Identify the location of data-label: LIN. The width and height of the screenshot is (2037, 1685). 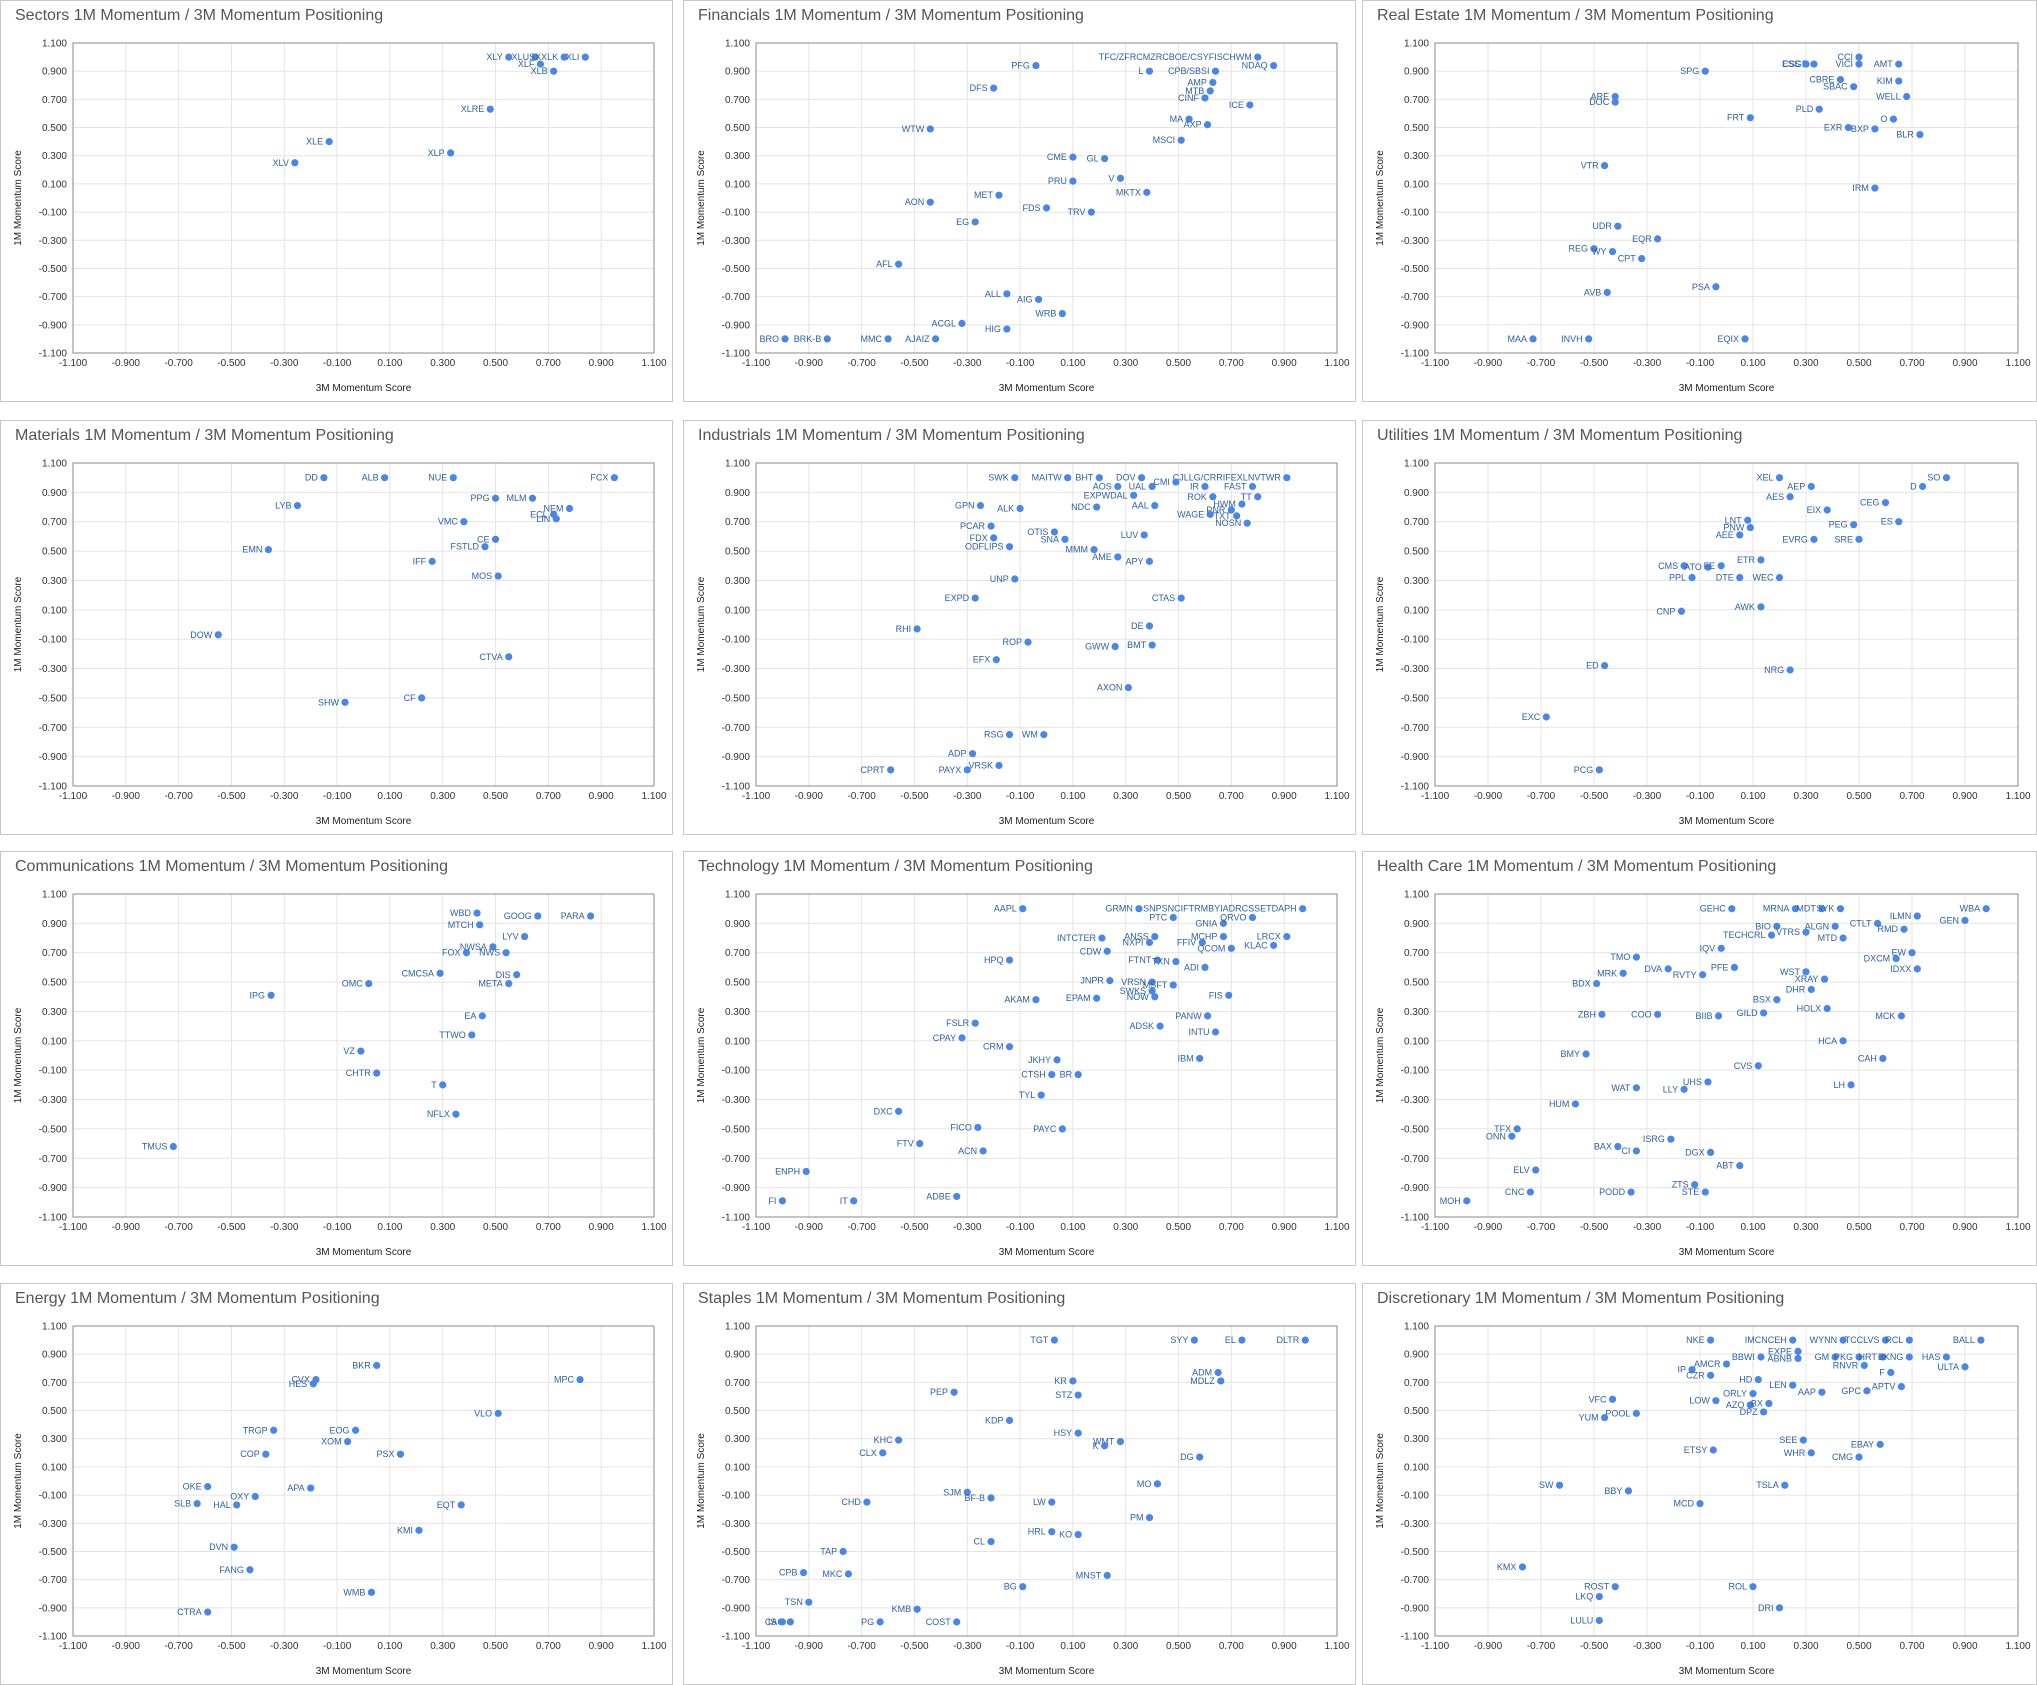
(543, 519).